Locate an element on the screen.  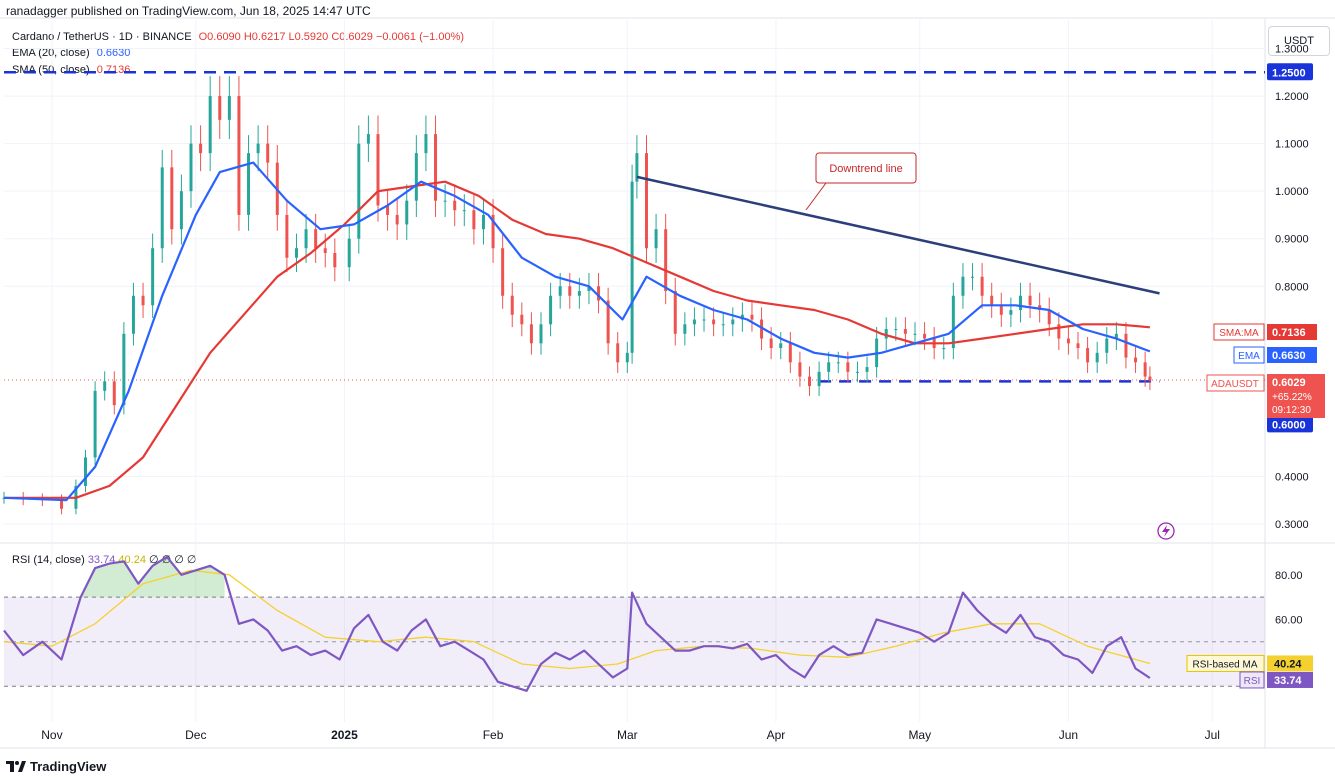
ema-badge-label: EMA is located at coordinates (1249, 356).